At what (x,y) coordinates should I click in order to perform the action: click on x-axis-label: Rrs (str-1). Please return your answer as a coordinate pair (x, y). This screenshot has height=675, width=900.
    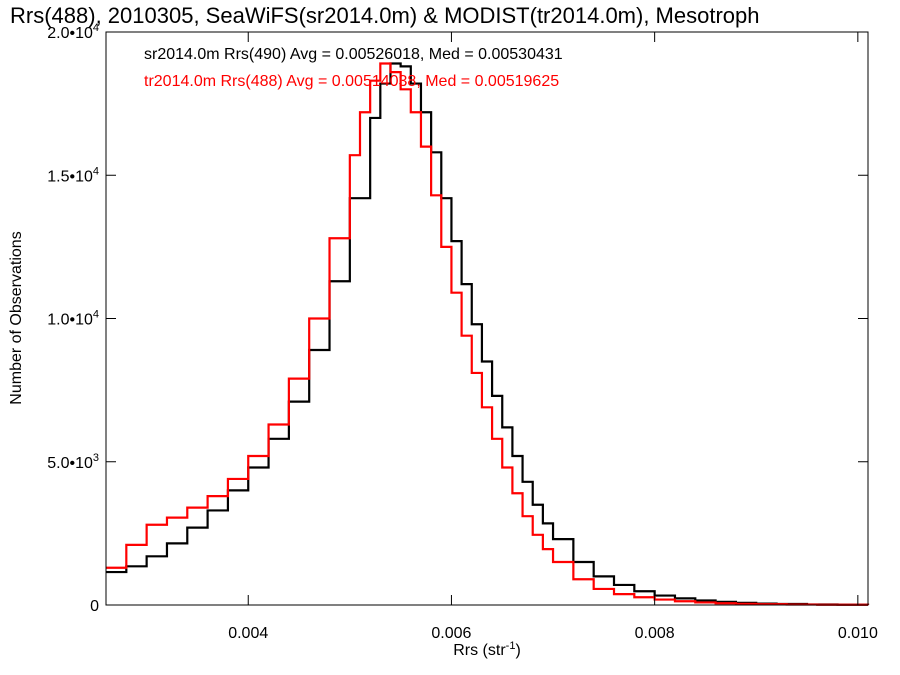
    Looking at the image, I should click on (487, 649).